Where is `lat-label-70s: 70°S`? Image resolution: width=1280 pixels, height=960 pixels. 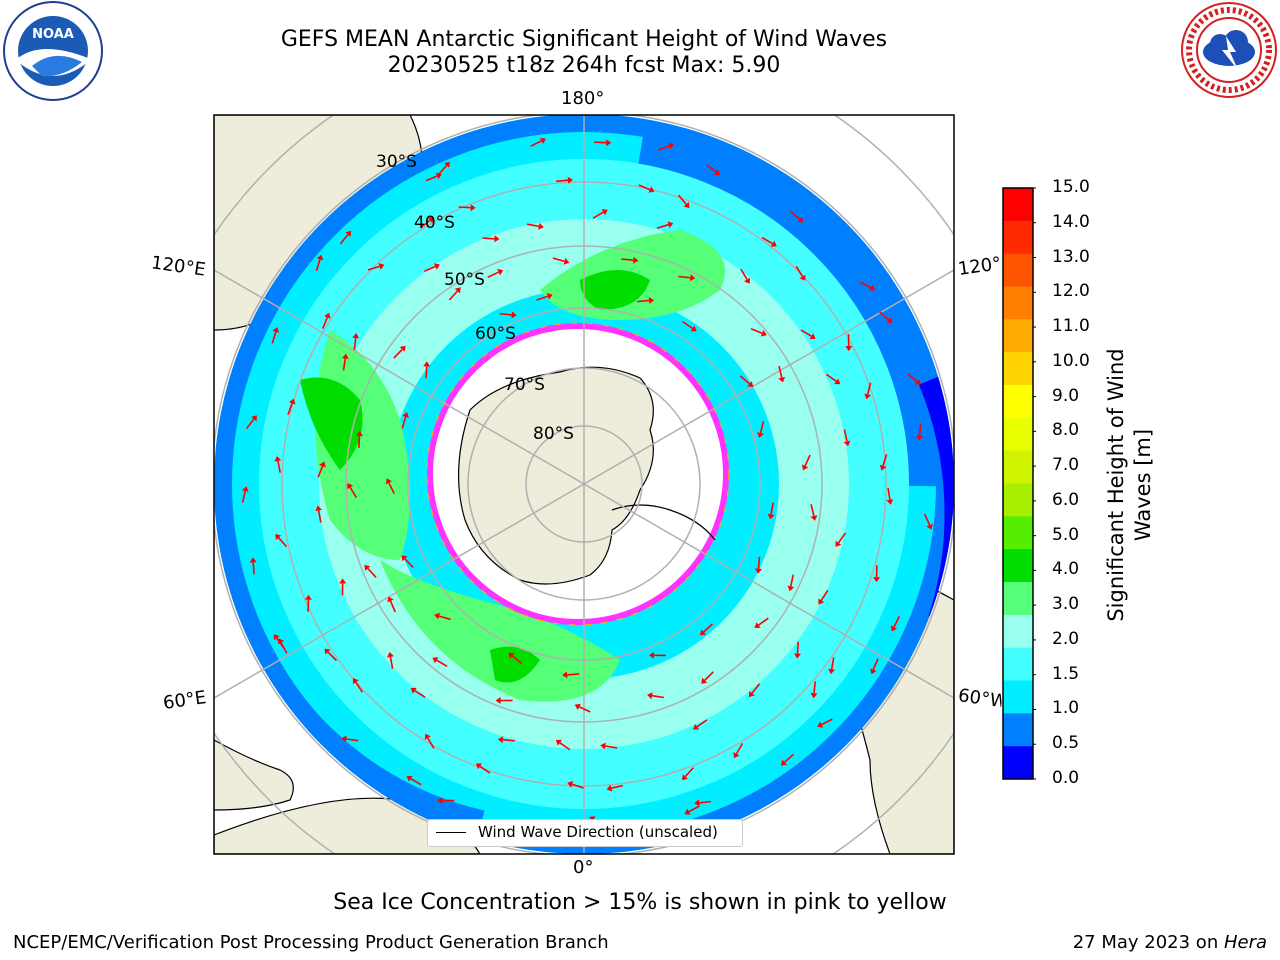 lat-label-70s: 70°S is located at coordinates (524, 385).